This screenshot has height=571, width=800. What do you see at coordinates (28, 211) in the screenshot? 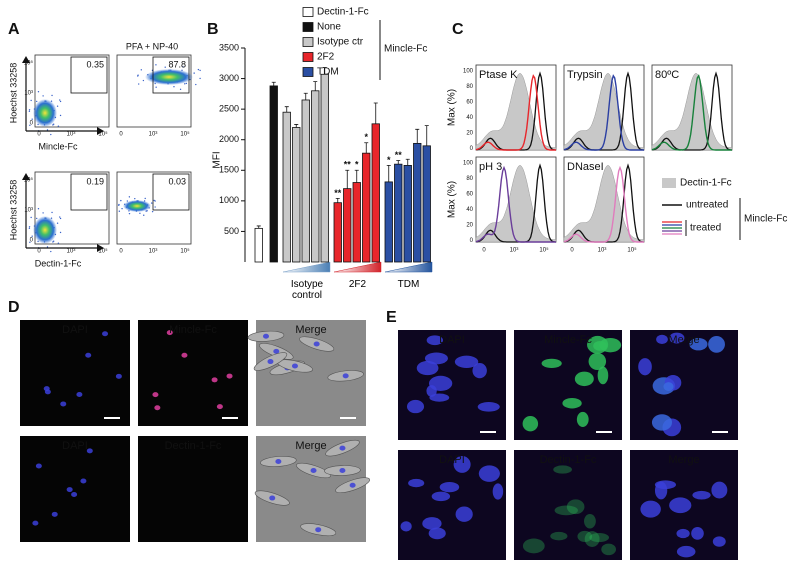
I see `y-tick-label: 10³` at bounding box center [28, 211].